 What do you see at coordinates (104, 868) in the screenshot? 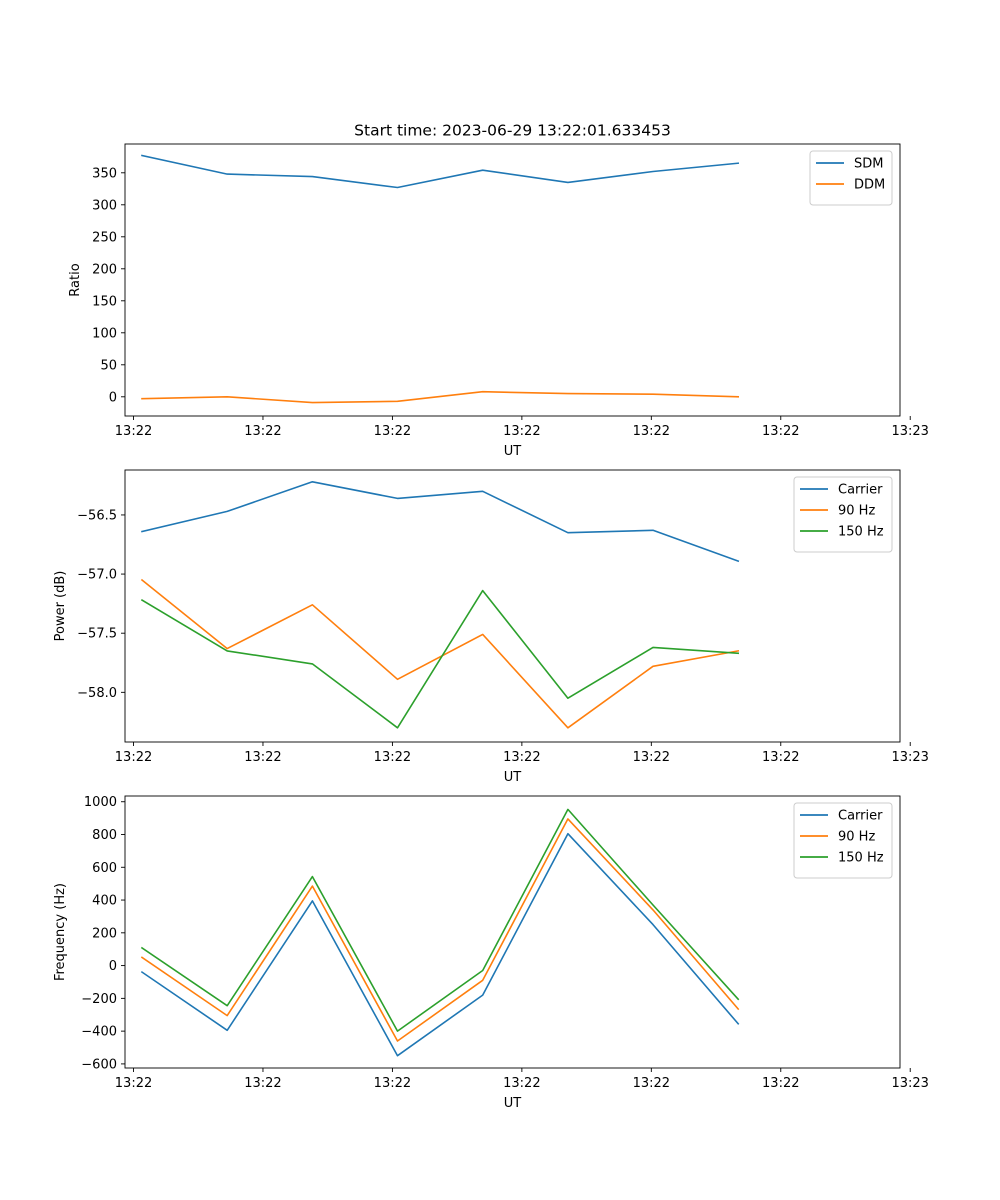
I see `frequency-y-tick-label: 600` at bounding box center [104, 868].